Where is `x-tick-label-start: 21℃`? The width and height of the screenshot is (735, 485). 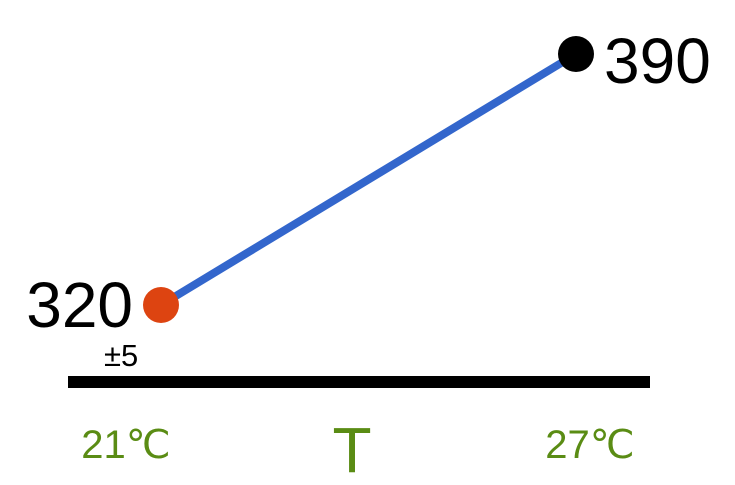
x-tick-label-start: 21℃ is located at coordinates (125, 445).